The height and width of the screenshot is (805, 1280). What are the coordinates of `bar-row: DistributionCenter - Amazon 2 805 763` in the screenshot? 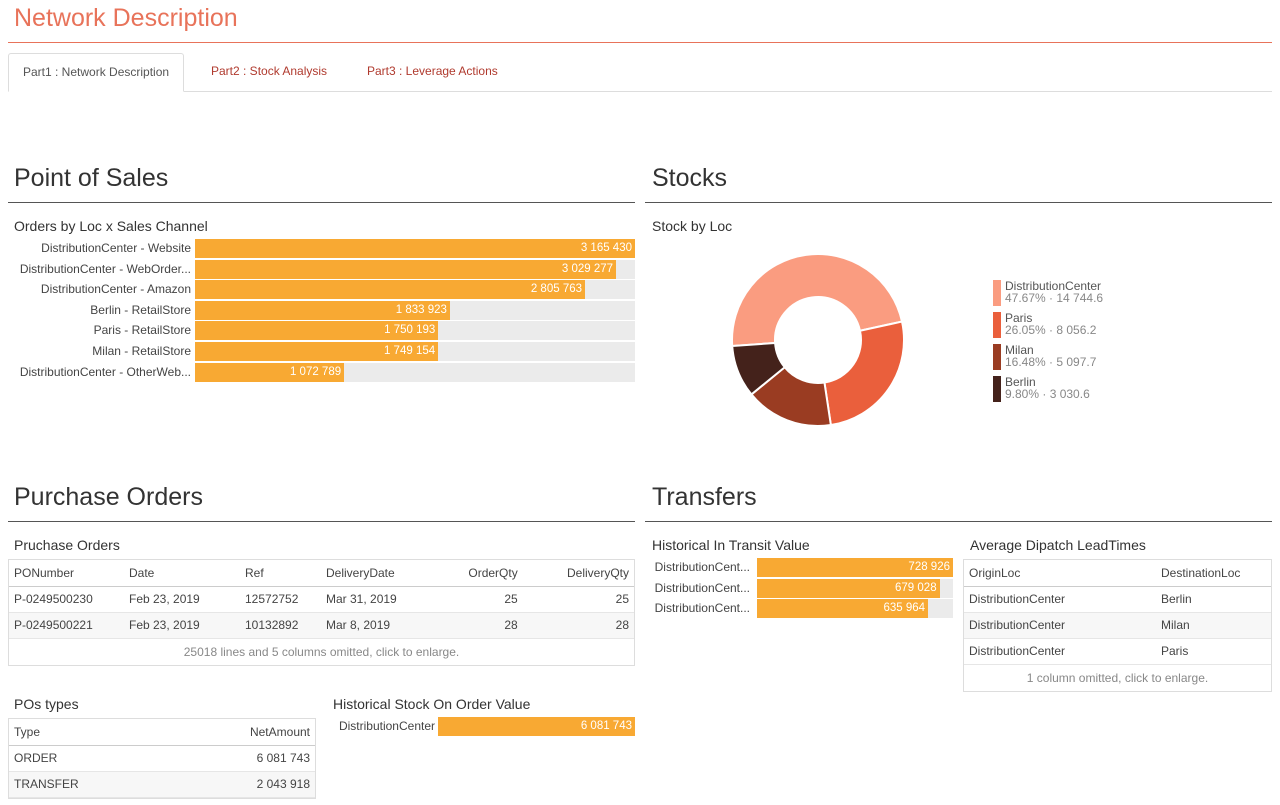 It's located at (320, 290).